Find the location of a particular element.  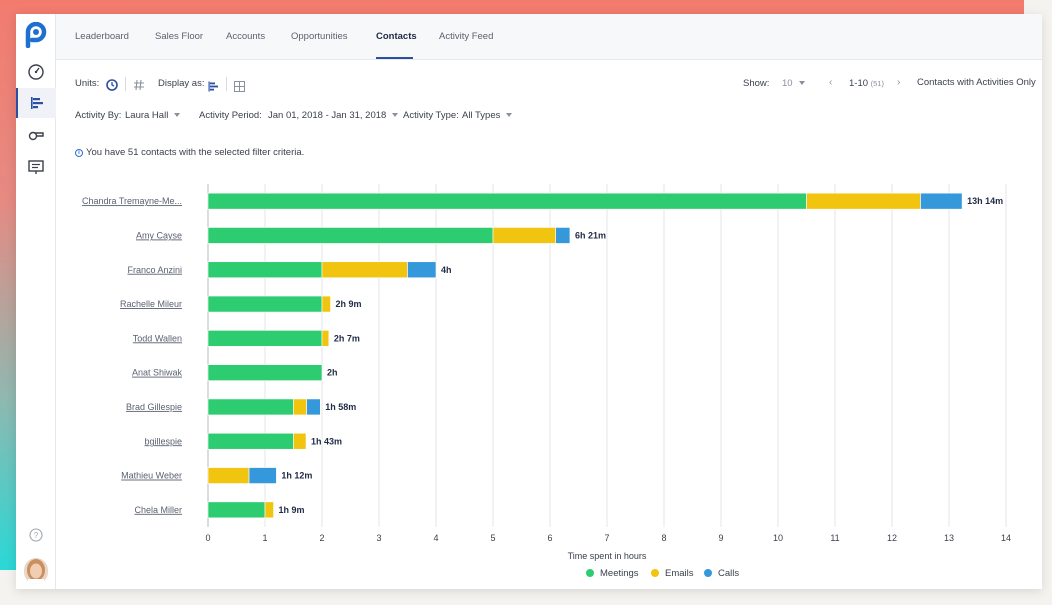

x-tick-label: 6 is located at coordinates (549, 538).